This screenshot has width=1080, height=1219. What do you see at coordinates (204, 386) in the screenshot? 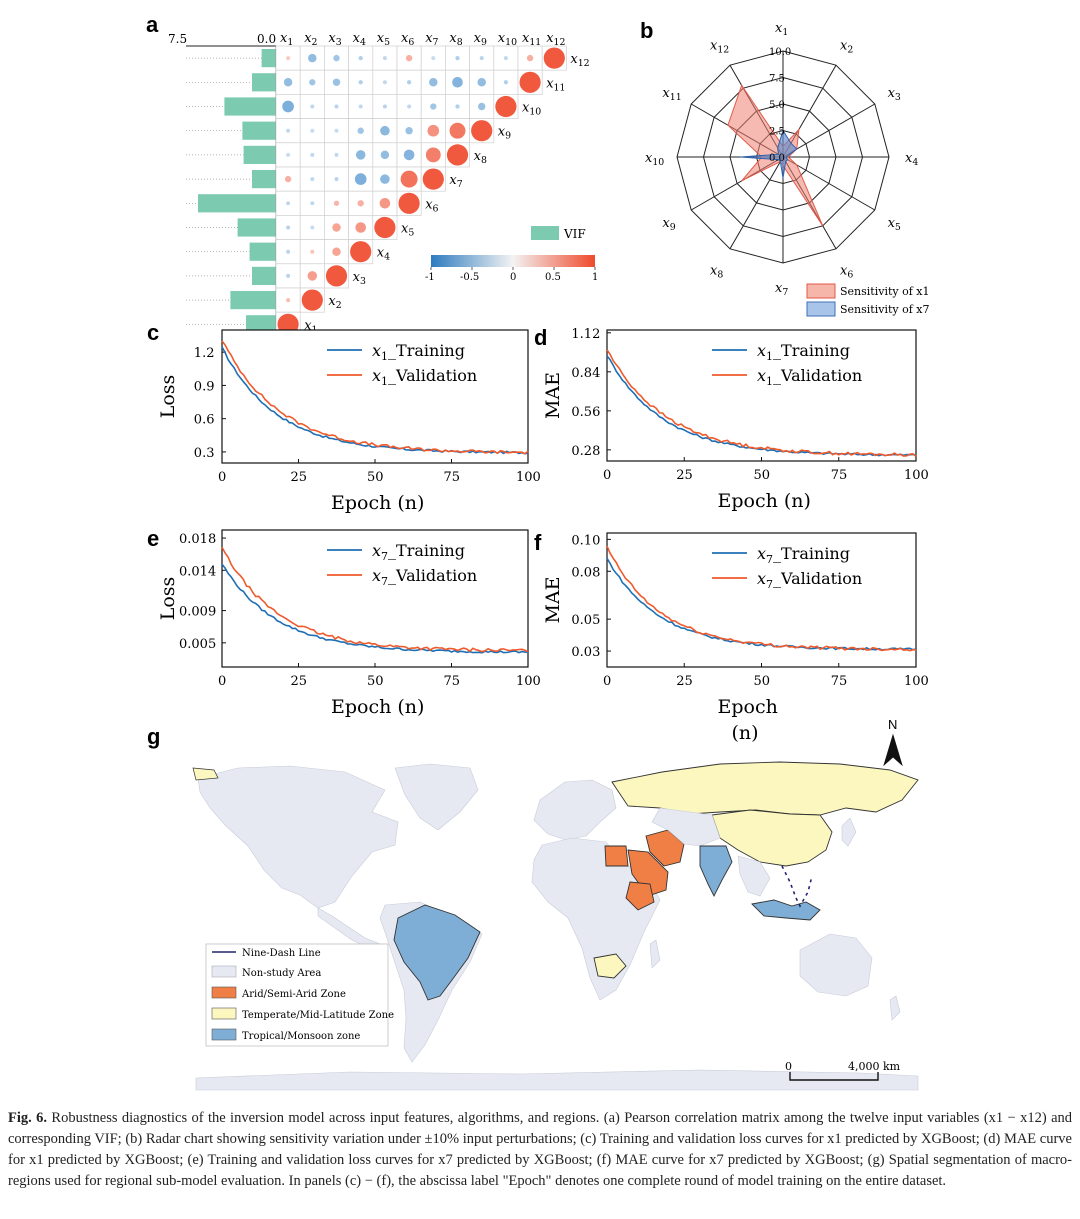
I see `y-tick-0.9: 0.9` at bounding box center [204, 386].